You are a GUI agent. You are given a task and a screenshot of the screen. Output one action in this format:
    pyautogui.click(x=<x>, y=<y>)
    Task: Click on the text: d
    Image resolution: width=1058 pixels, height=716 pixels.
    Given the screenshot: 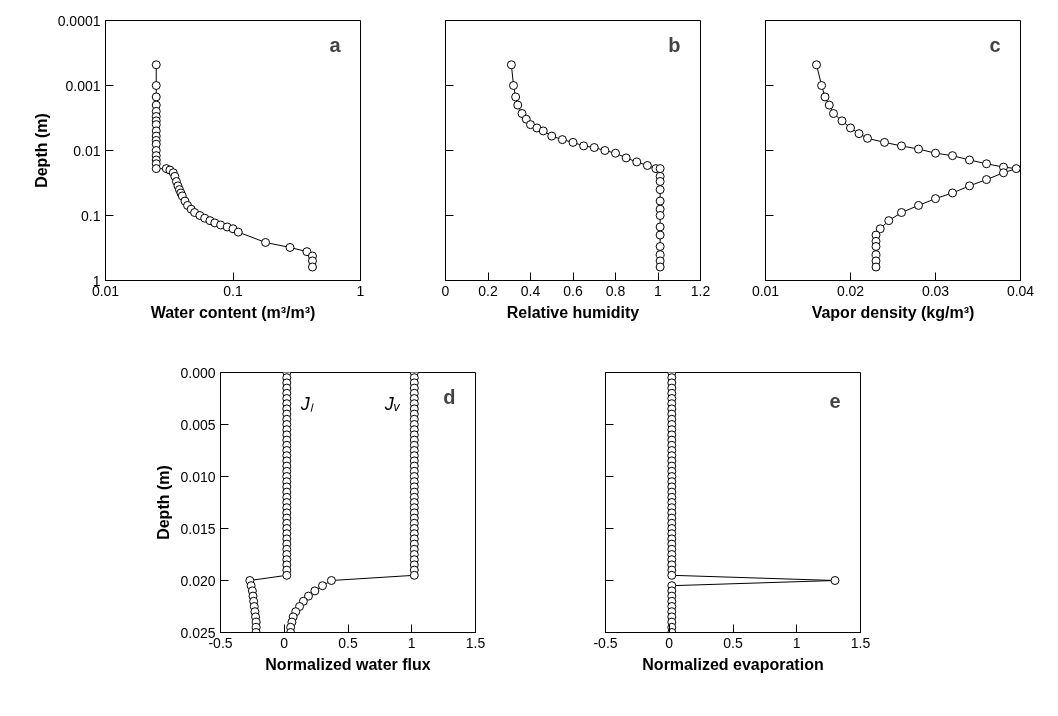 What is the action you would take?
    pyautogui.click(x=449, y=396)
    